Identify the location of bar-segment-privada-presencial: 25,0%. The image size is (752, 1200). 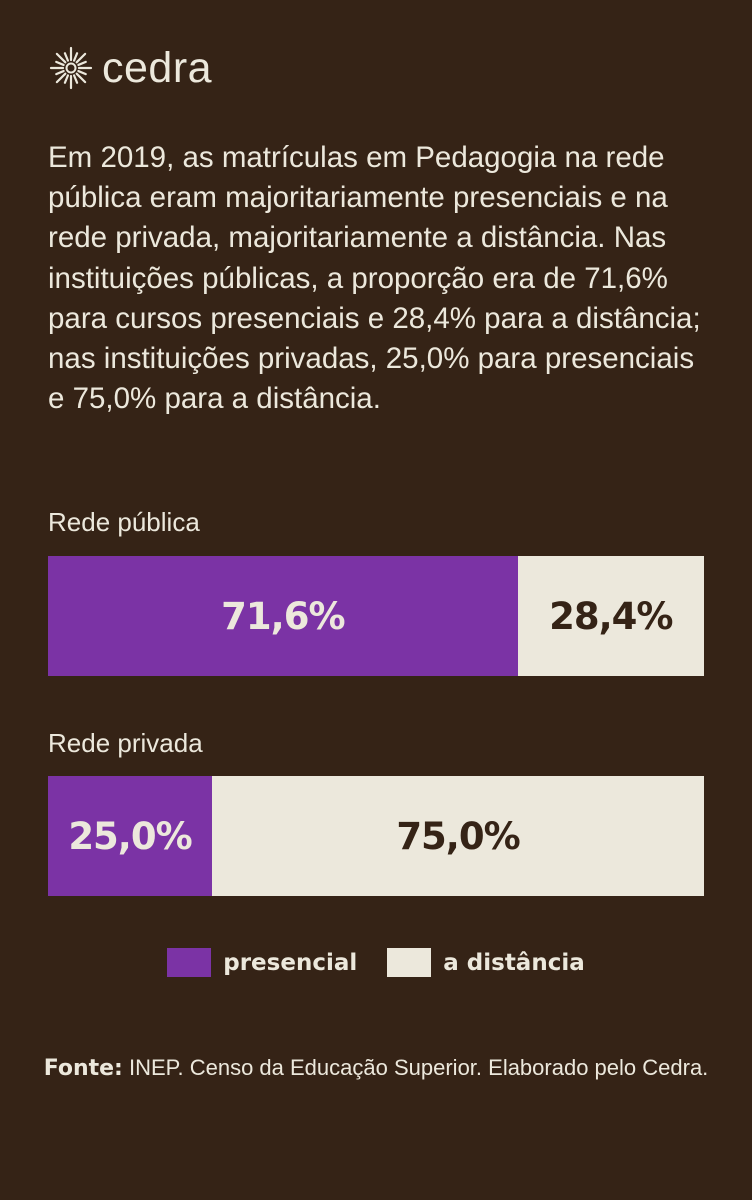
(130, 836).